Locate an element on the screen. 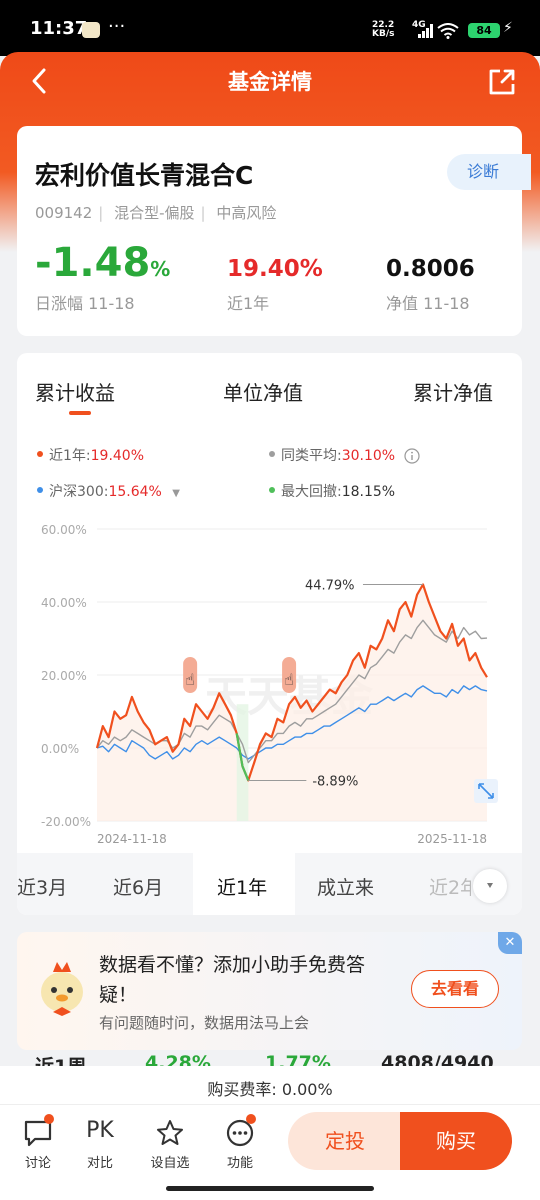 Image resolution: width=540 pixels, height=1200 pixels. tab-unit-nav: 单位净值 is located at coordinates (263, 393).